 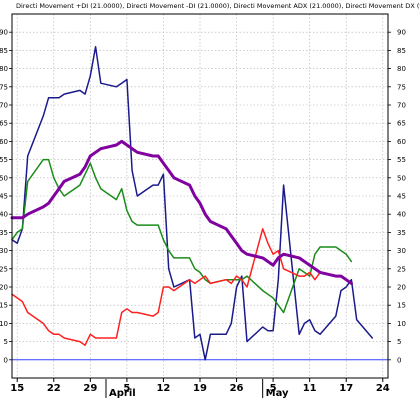 I want to click on y-tick-label-left: 0, so click(x=6, y=360).